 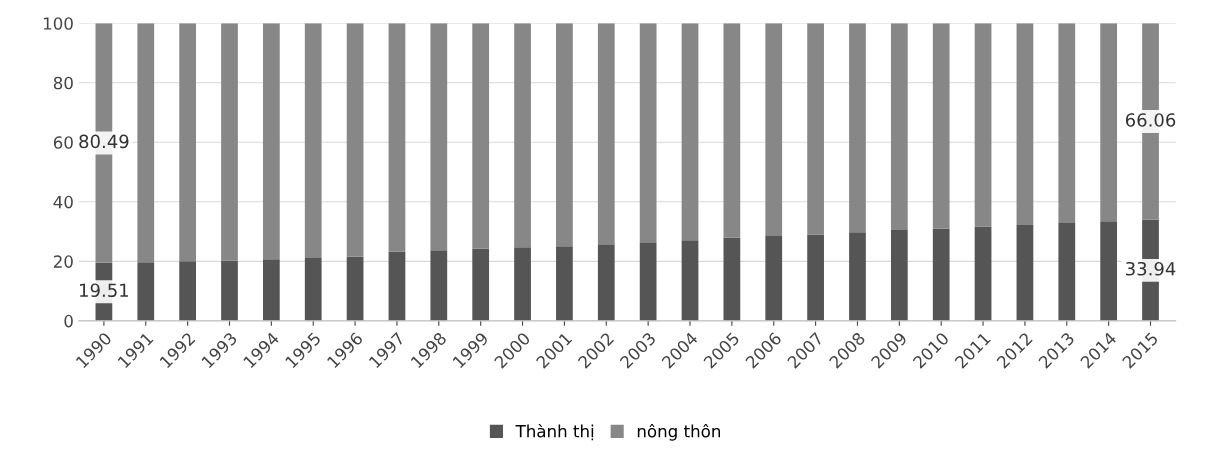 What do you see at coordinates (63, 83) in the screenshot?
I see `y-tick-label: 80` at bounding box center [63, 83].